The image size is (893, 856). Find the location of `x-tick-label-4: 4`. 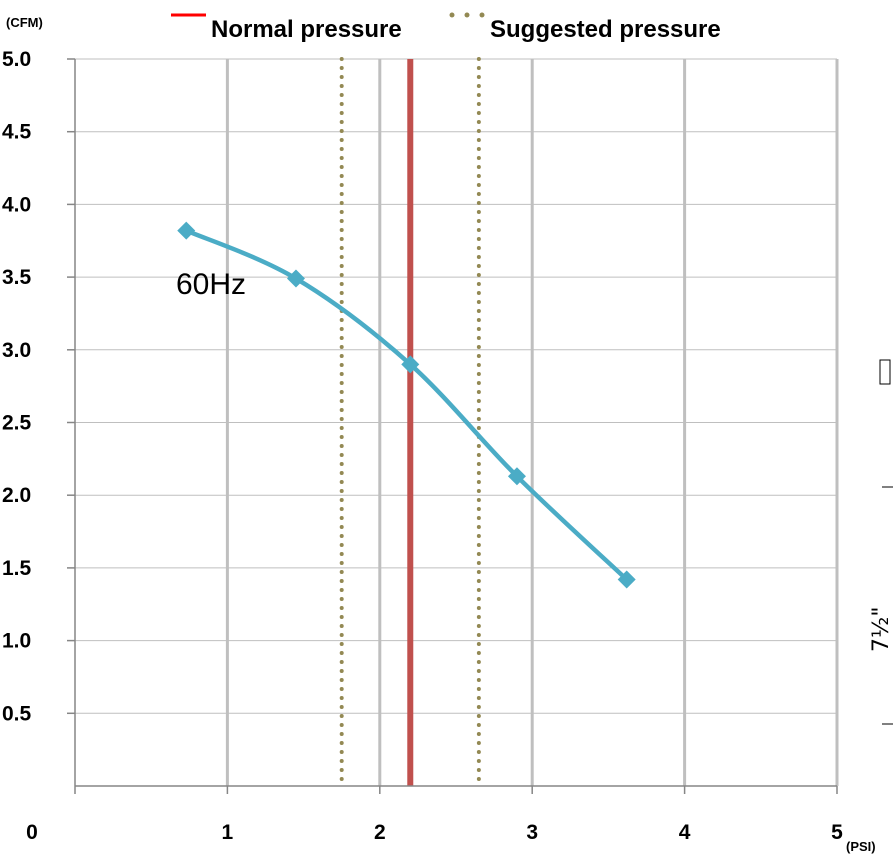

x-tick-label-4: 4 is located at coordinates (685, 832).